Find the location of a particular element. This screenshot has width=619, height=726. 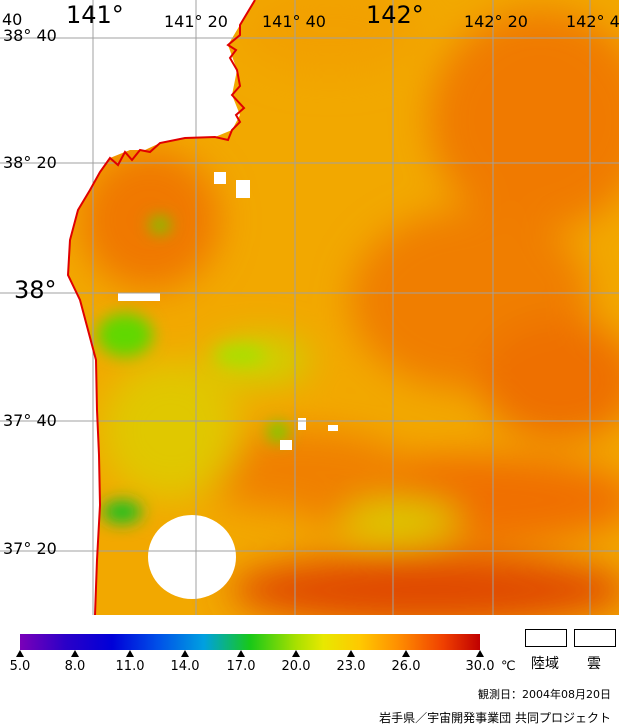

colorbar-tick-label: 23.0 is located at coordinates (351, 666).